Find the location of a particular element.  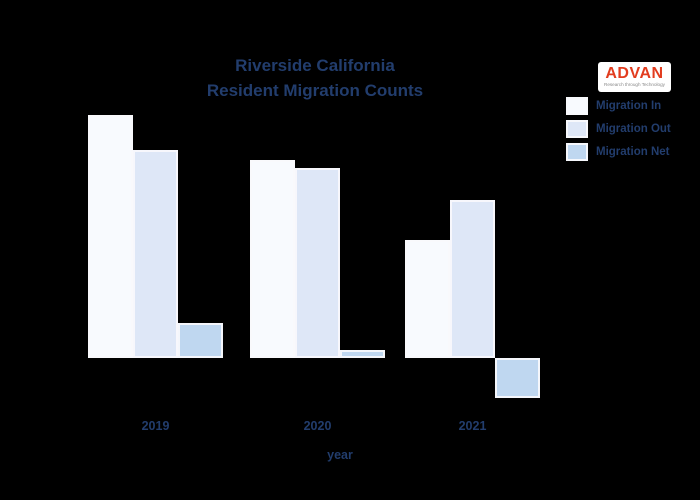

chart-title-line2: Resident Migration Counts is located at coordinates (315, 90).